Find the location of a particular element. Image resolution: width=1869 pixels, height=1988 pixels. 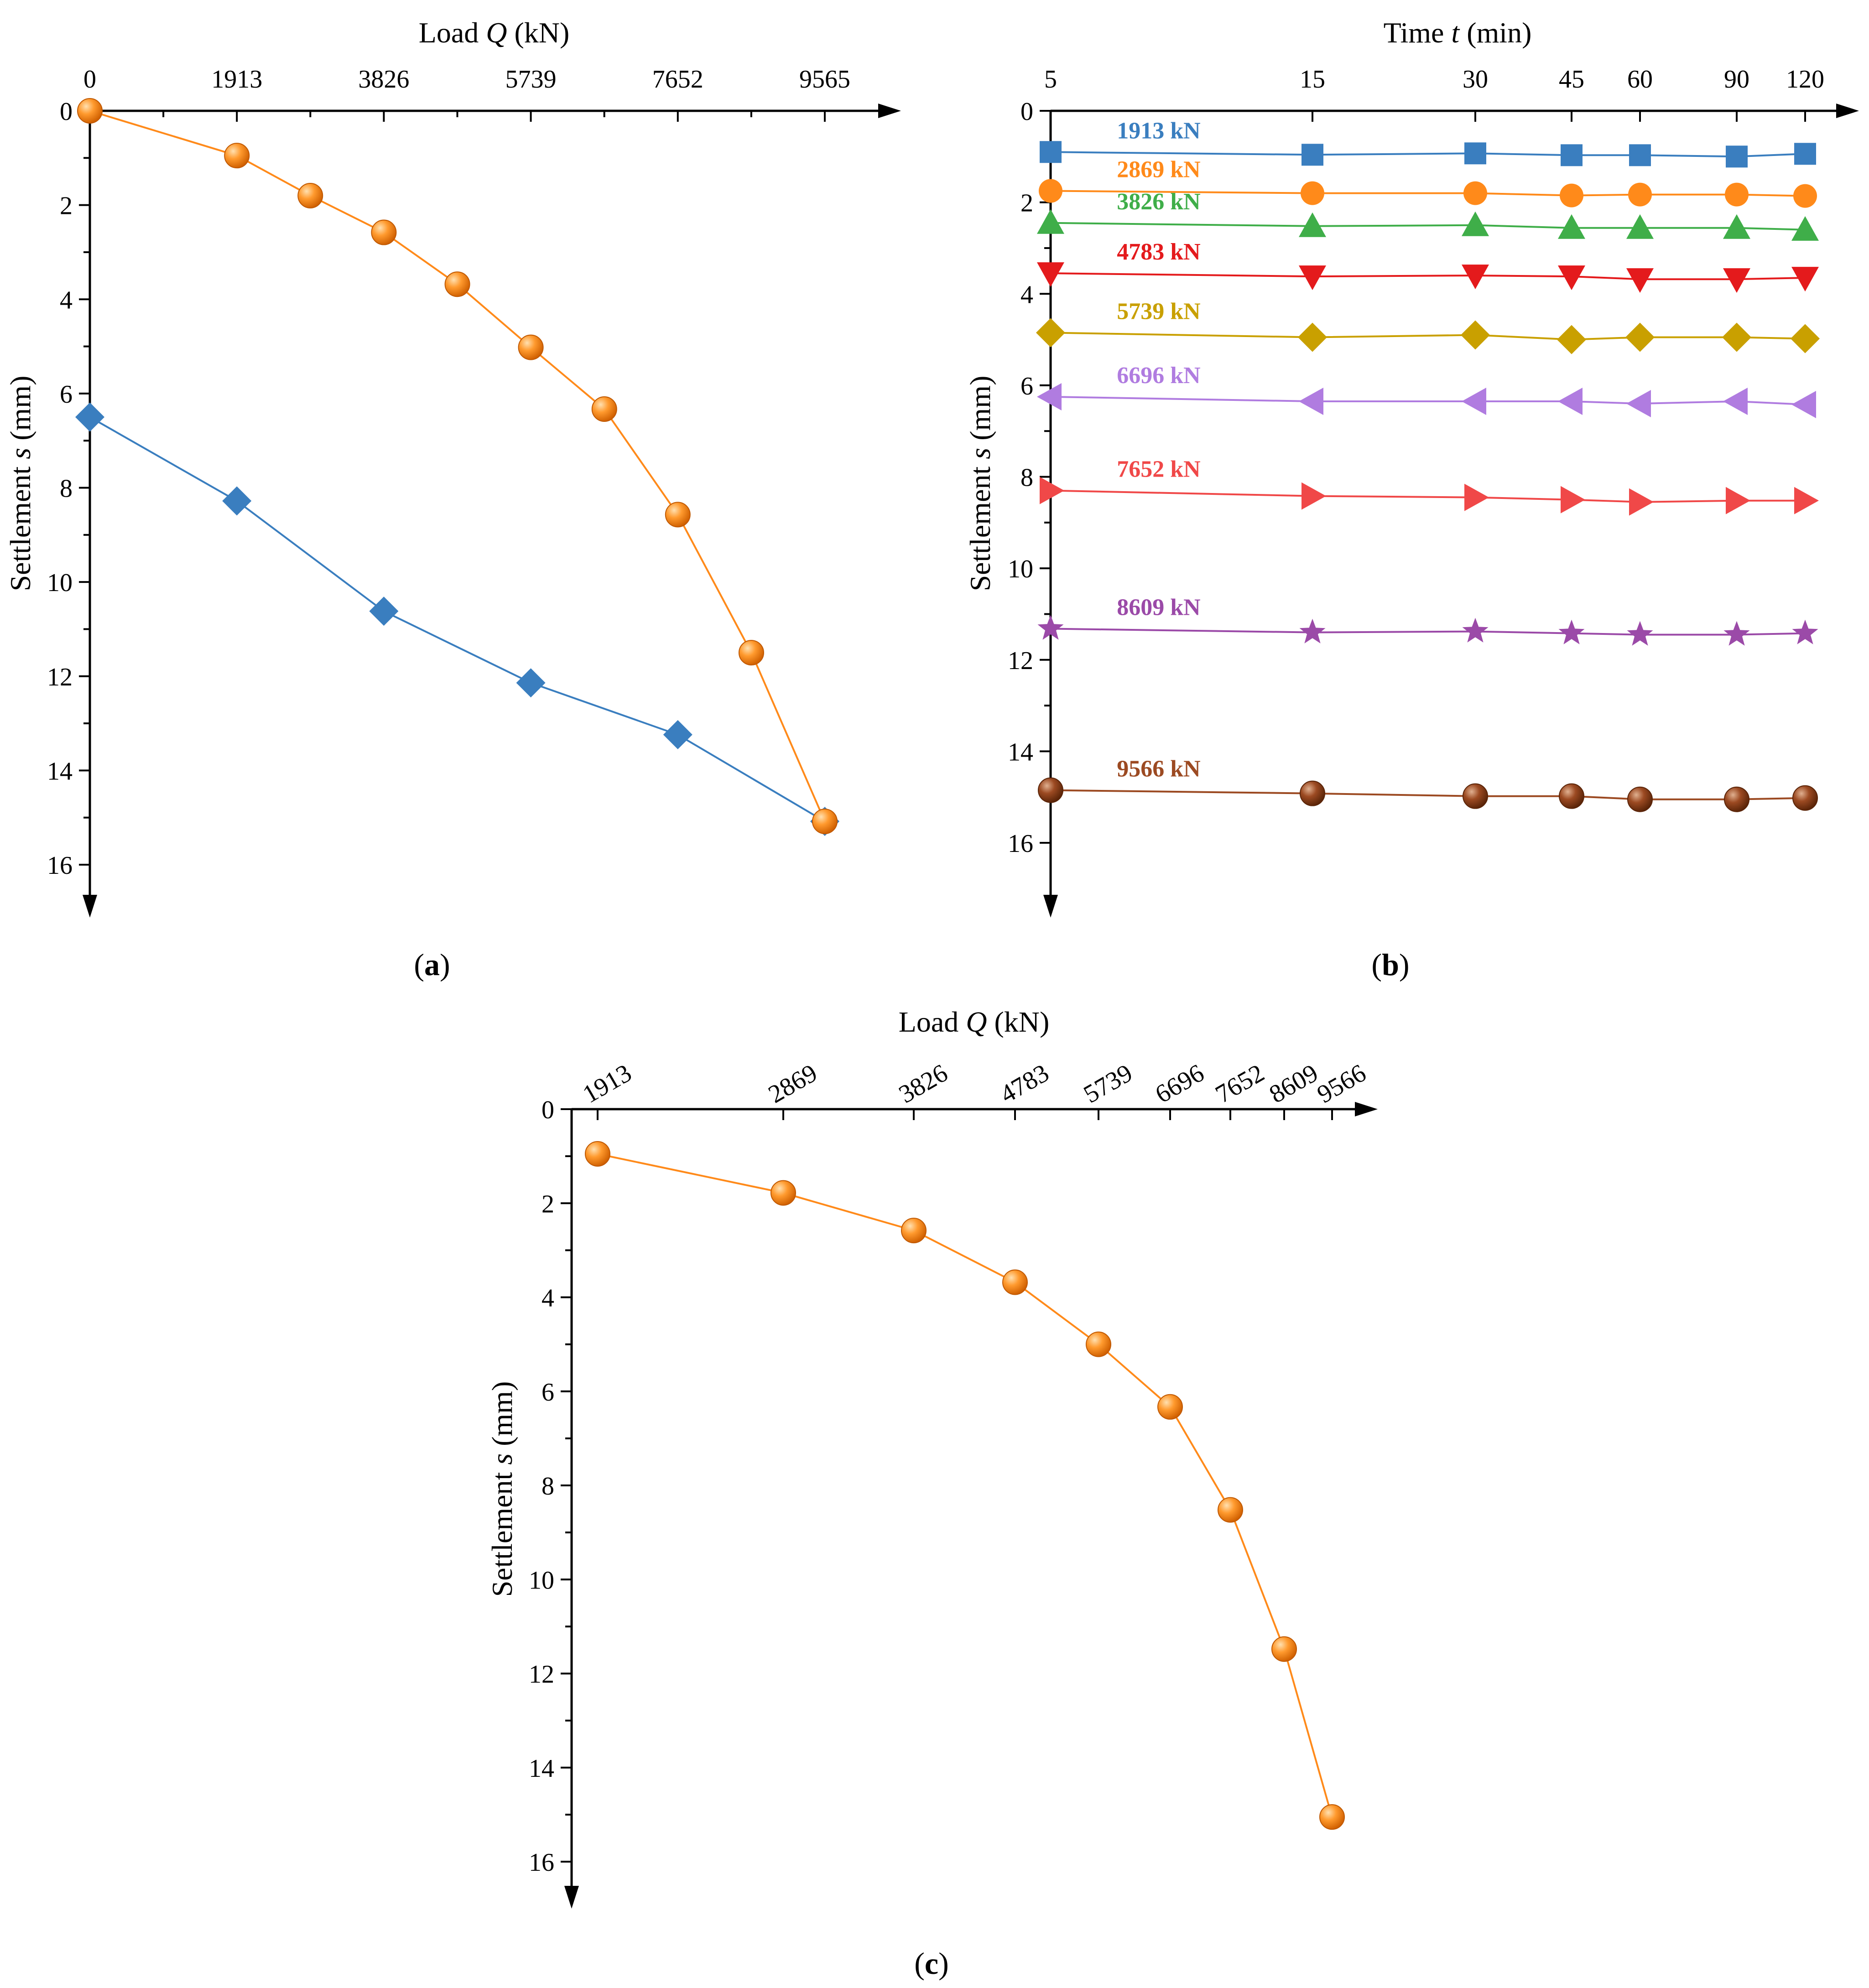

panel-b-x-tick-label: 5 is located at coordinates (1050, 79).